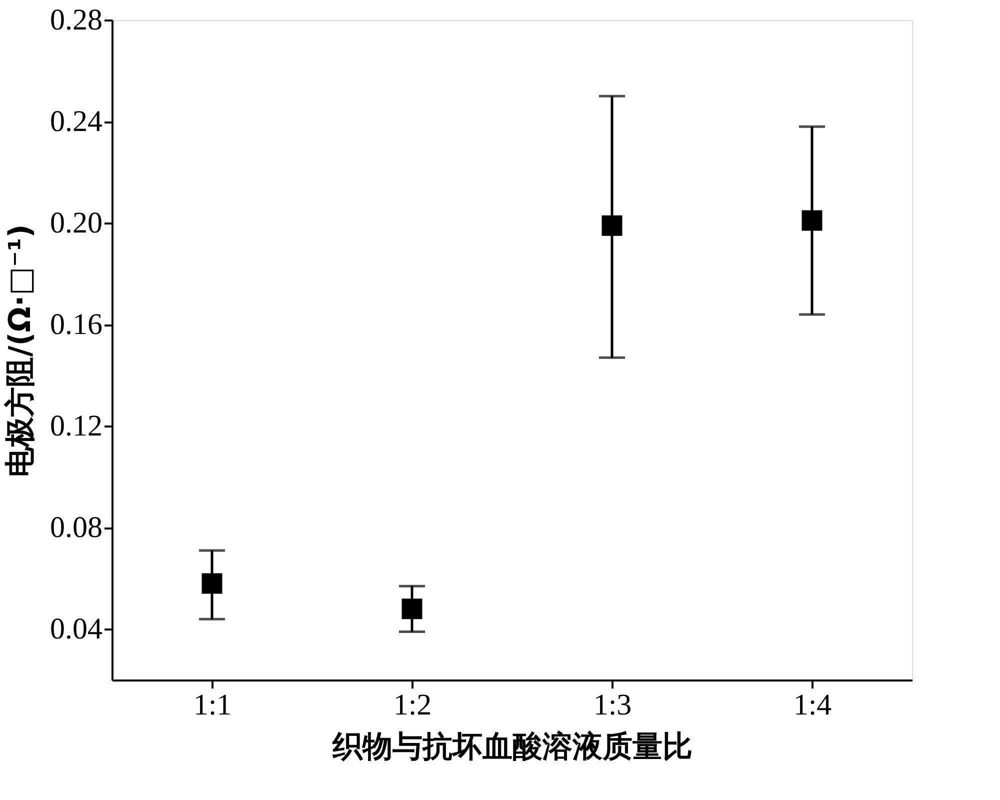 This screenshot has height=800, width=1000. I want to click on x-tick-label: 1:1, so click(212, 705).